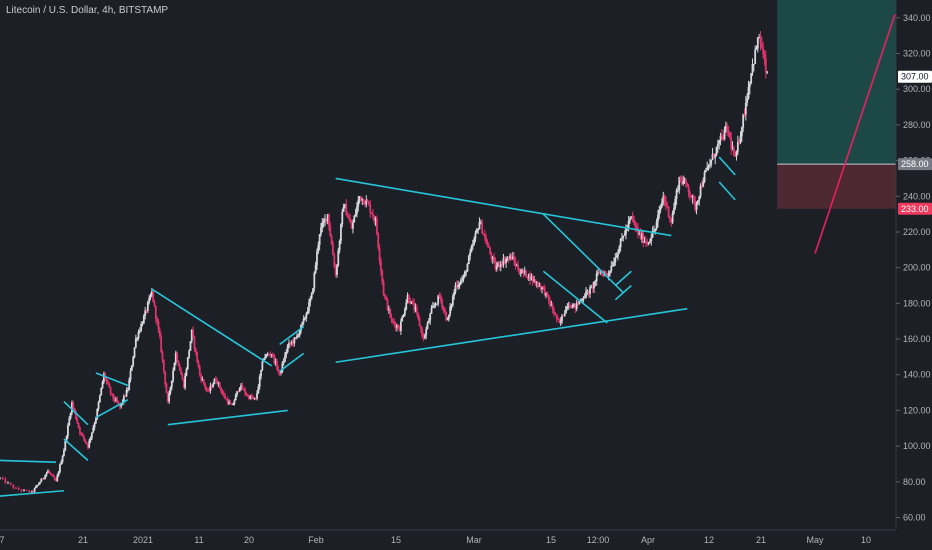 The height and width of the screenshot is (550, 932). Describe the element at coordinates (87, 10) in the screenshot. I see `chart-title: Litecoin / U.S. Dollar, 4h, BITSTAMP` at that location.